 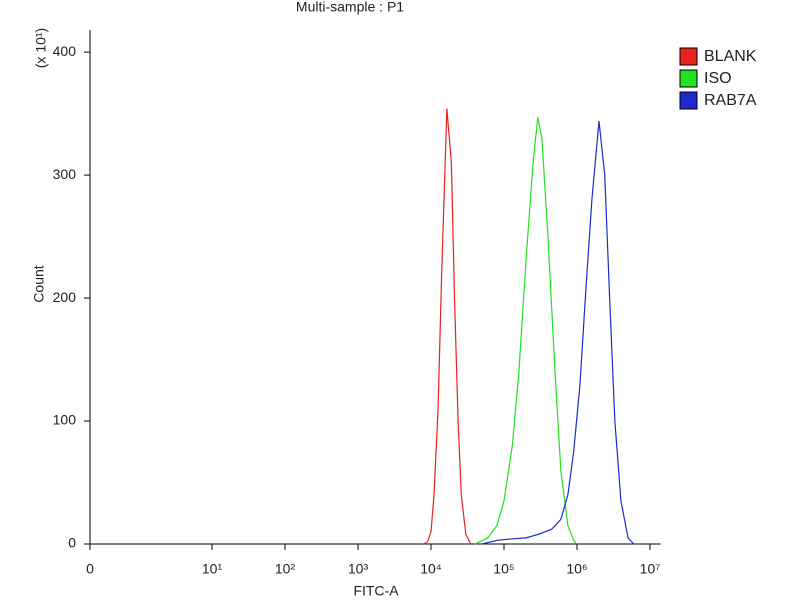 I want to click on y-tick-label: 400, so click(x=65, y=51).